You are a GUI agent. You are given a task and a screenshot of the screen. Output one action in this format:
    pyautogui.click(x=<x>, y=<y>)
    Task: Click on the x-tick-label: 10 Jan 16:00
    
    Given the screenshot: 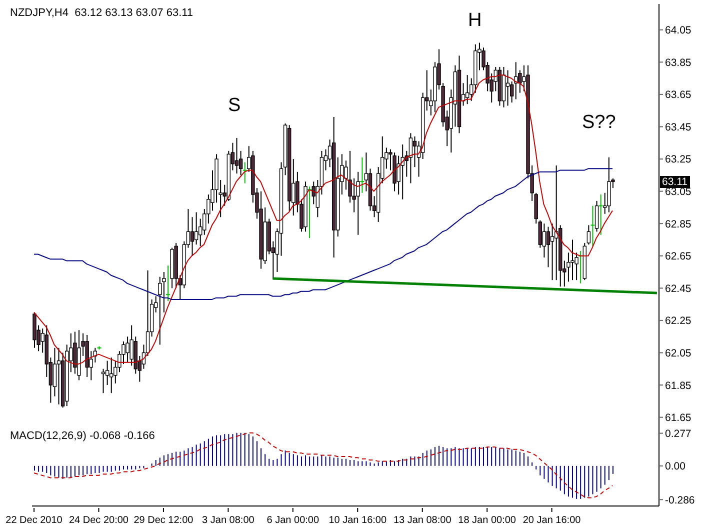 What is the action you would take?
    pyautogui.click(x=357, y=520)
    